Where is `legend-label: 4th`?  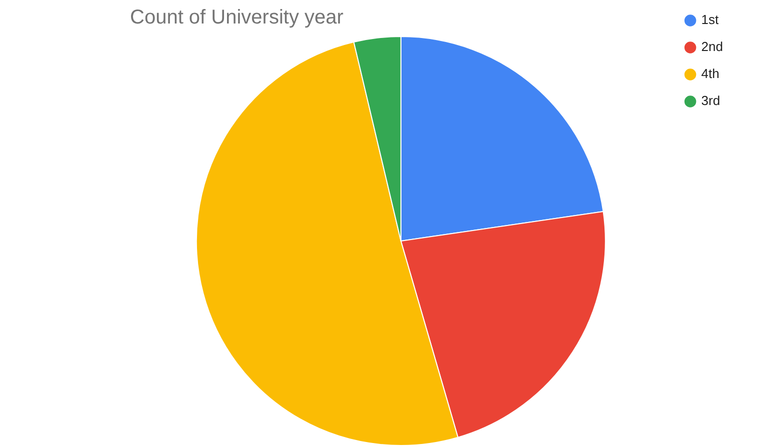
legend-label: 4th is located at coordinates (710, 74).